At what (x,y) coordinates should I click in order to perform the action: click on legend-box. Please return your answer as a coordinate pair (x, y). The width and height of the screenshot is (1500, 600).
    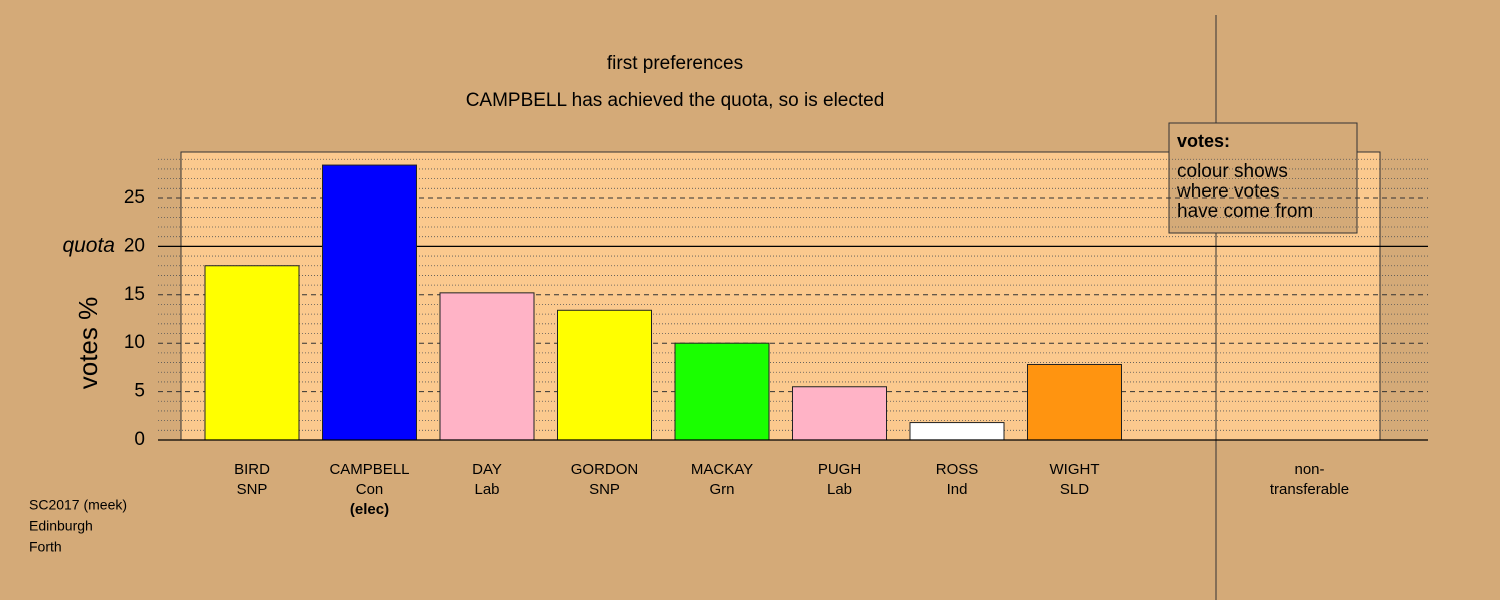
    Looking at the image, I should click on (1263, 178).